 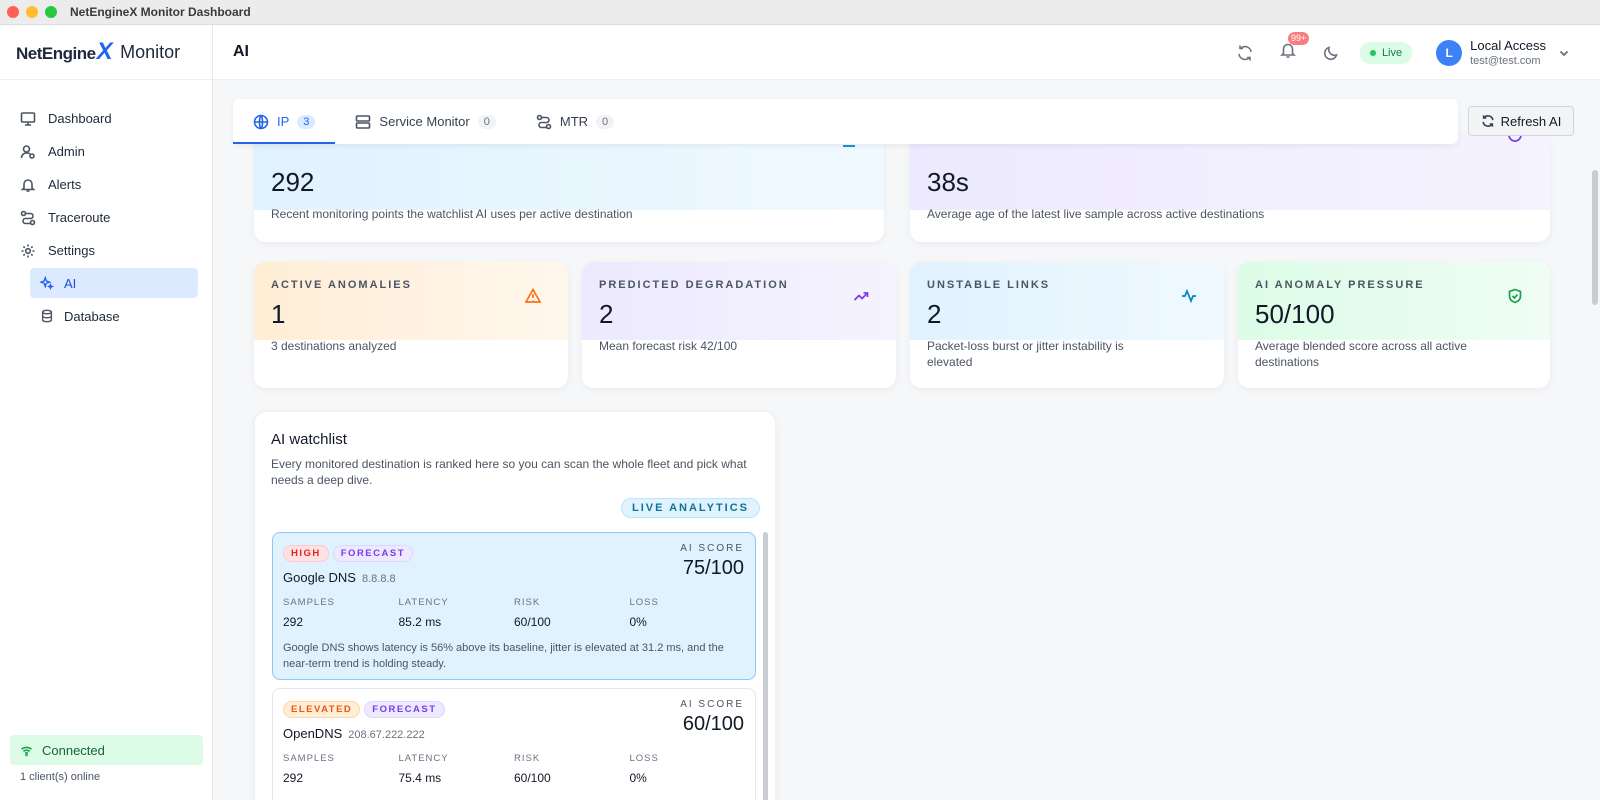 I want to click on tab-mtr: MTR 0, so click(x=575, y=121).